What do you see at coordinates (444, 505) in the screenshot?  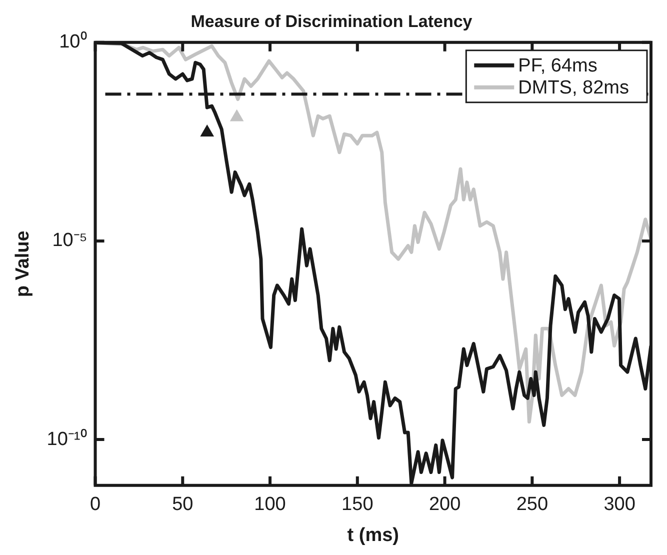 I see `x-tick-label: 200` at bounding box center [444, 505].